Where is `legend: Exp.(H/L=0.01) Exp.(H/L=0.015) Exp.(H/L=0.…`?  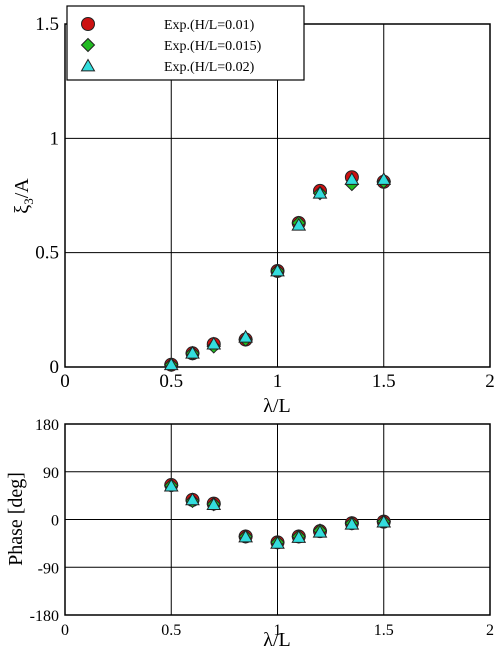 legend: Exp.(H/L=0.01) Exp.(H/L=0.015) Exp.(H/L=0.… is located at coordinates (185, 43).